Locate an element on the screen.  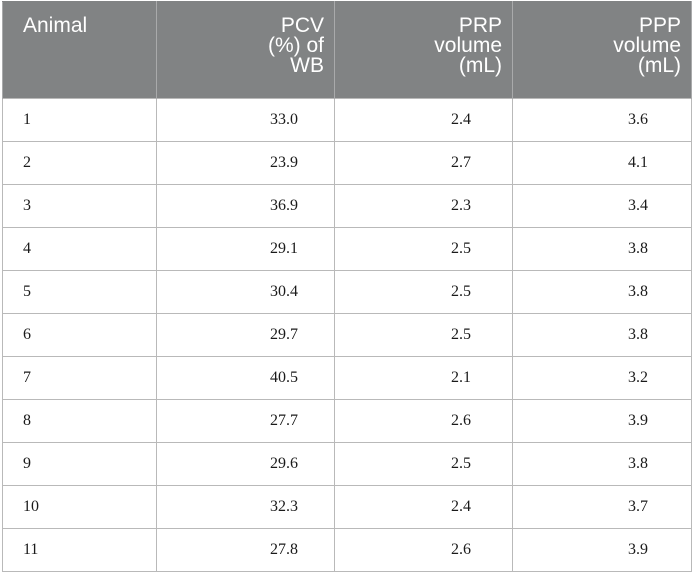
table-row: 8 27.7 2.6 3.9 is located at coordinates (347, 421).